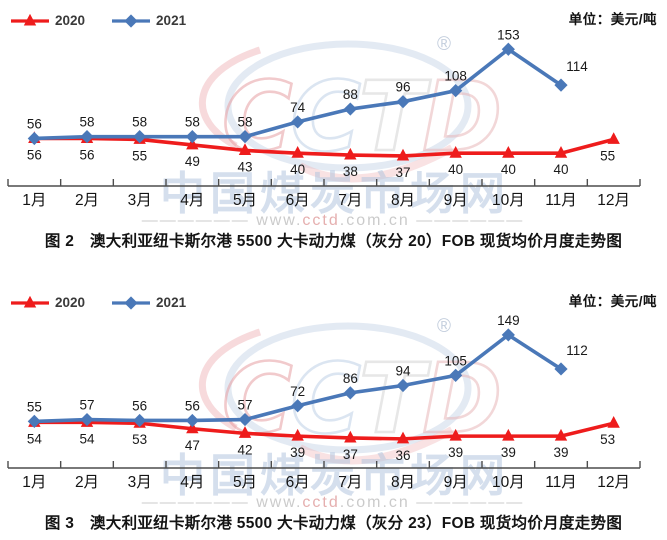  What do you see at coordinates (192, 445) in the screenshot?
I see `data-label-2020: 47` at bounding box center [192, 445].